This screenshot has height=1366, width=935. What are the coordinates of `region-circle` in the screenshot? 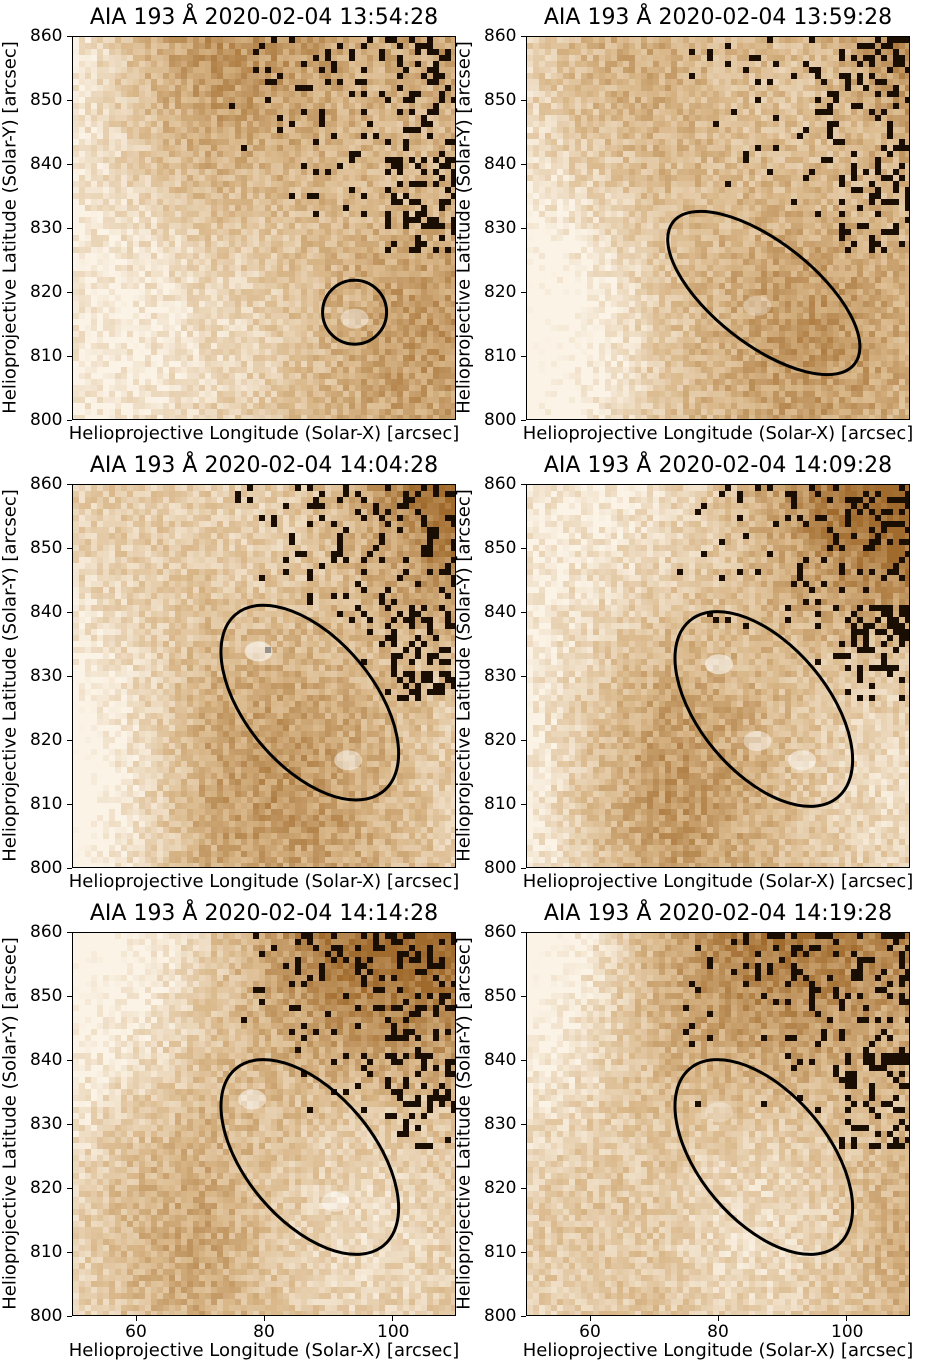 It's located at (355, 312).